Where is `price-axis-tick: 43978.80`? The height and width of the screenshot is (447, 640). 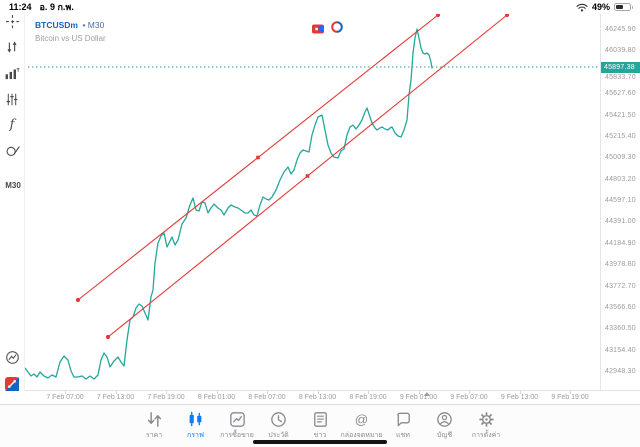 price-axis-tick: 43978.80 is located at coordinates (620, 265).